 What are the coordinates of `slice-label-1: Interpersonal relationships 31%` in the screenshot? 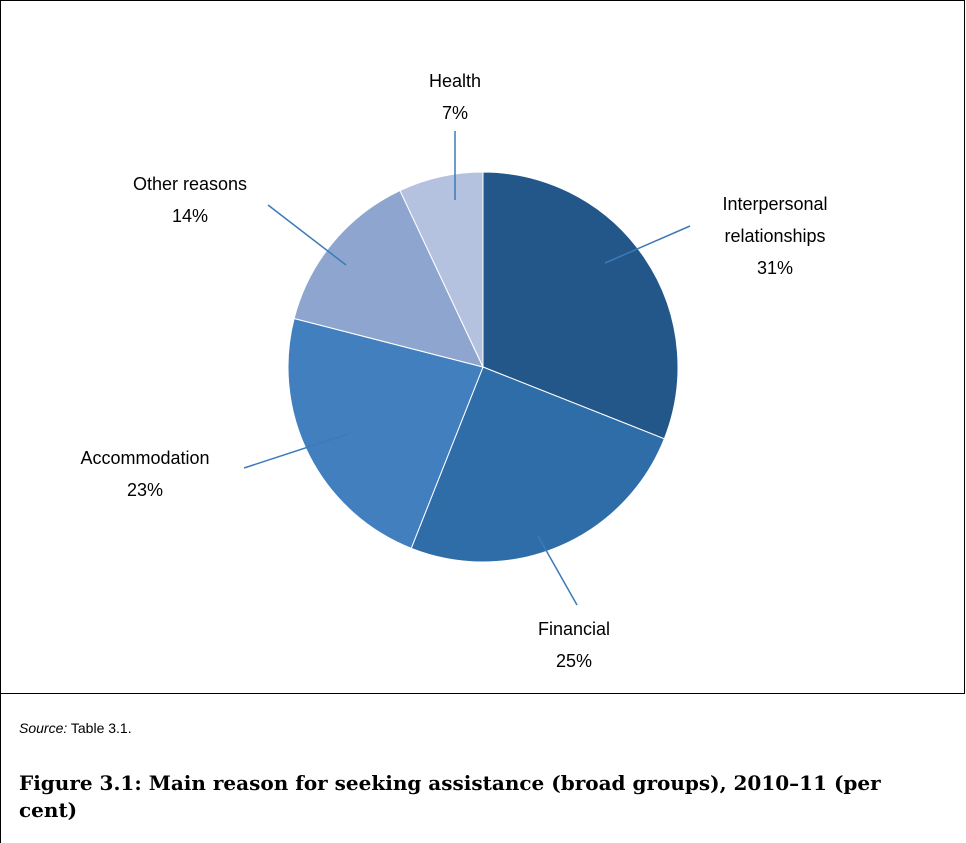 It's located at (774, 236).